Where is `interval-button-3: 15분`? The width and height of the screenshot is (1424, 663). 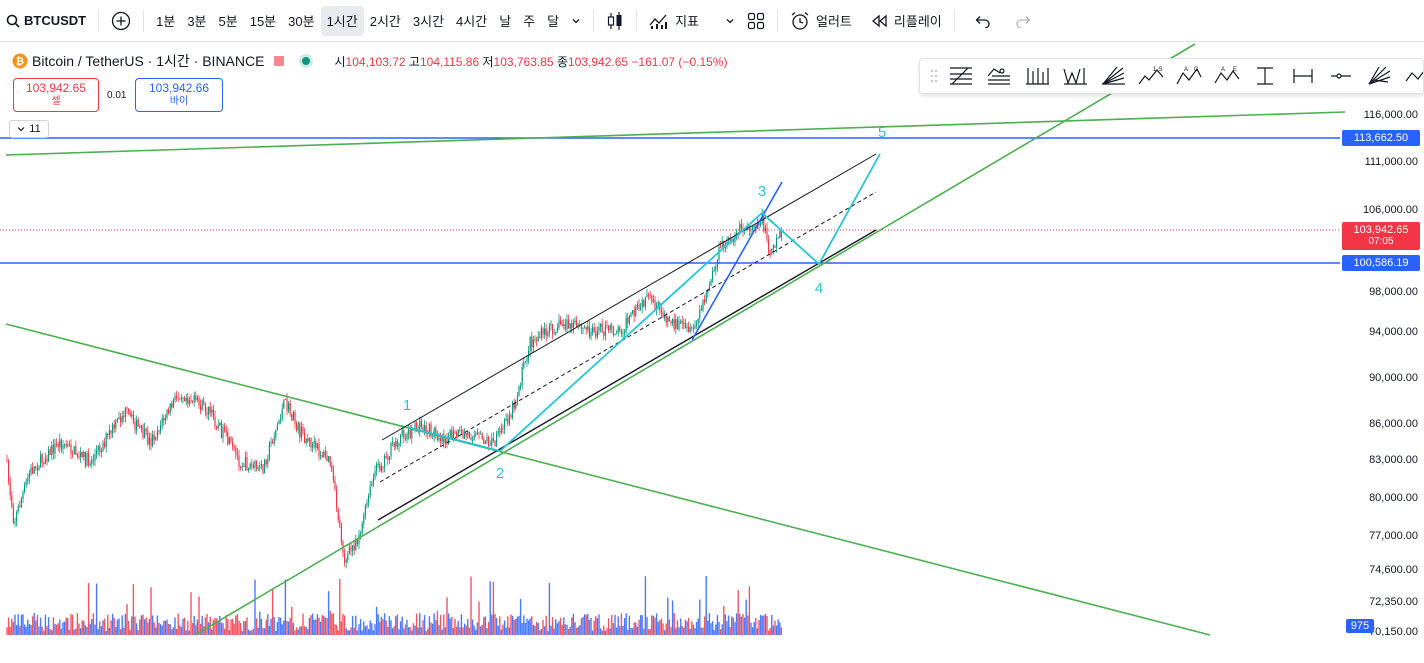 interval-button-3: 15분 is located at coordinates (263, 21).